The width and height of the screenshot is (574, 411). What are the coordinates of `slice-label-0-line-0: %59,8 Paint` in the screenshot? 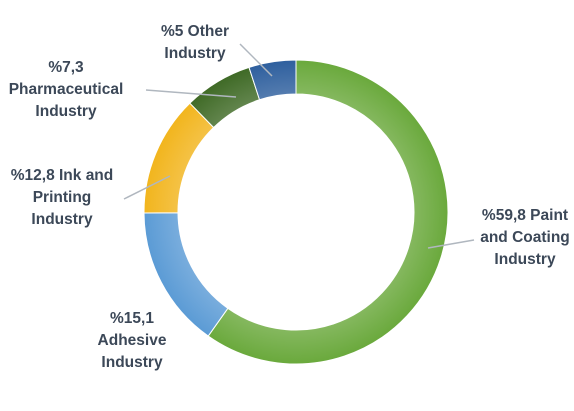 It's located at (525, 215).